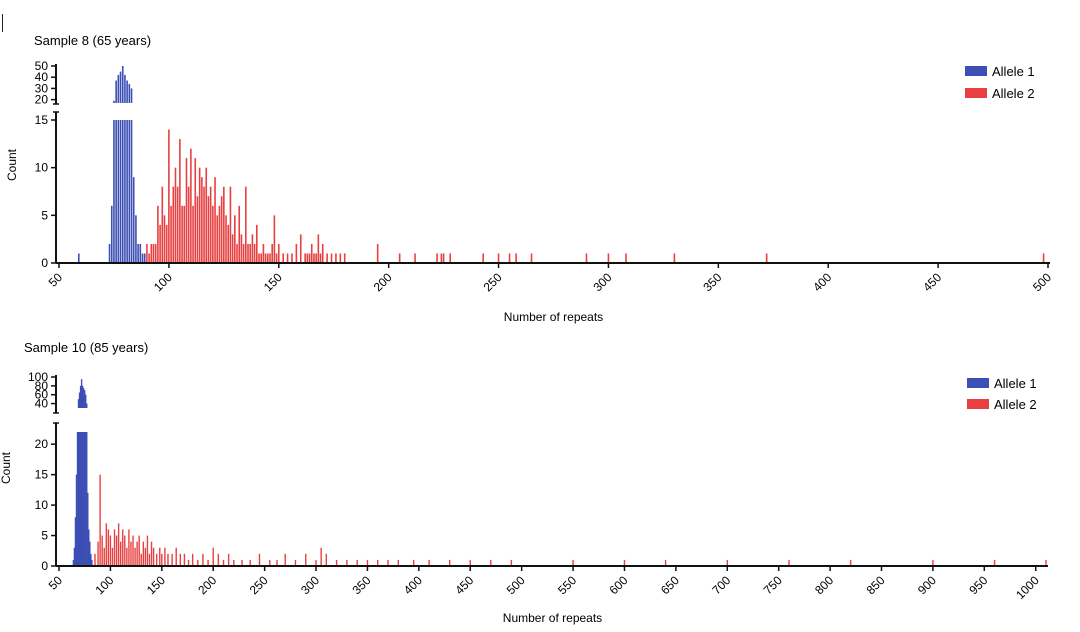 This screenshot has height=632, width=1080. I want to click on x-tick-label: 550, so click(567, 585).